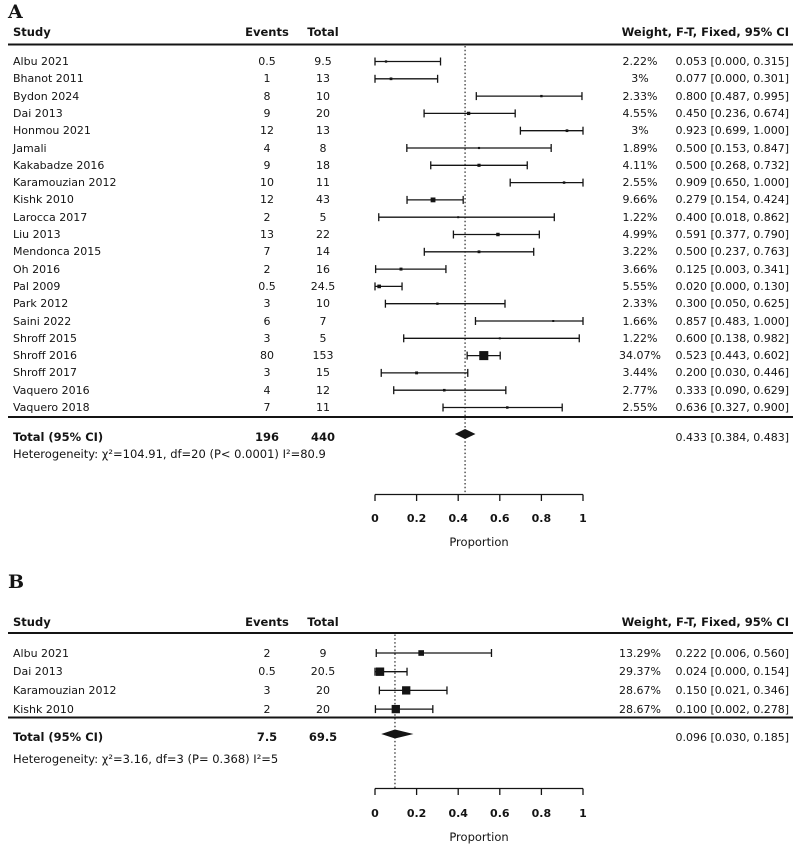  I want to click on study-ci-label: 0.020 [0.000, 0.130], so click(732, 286).